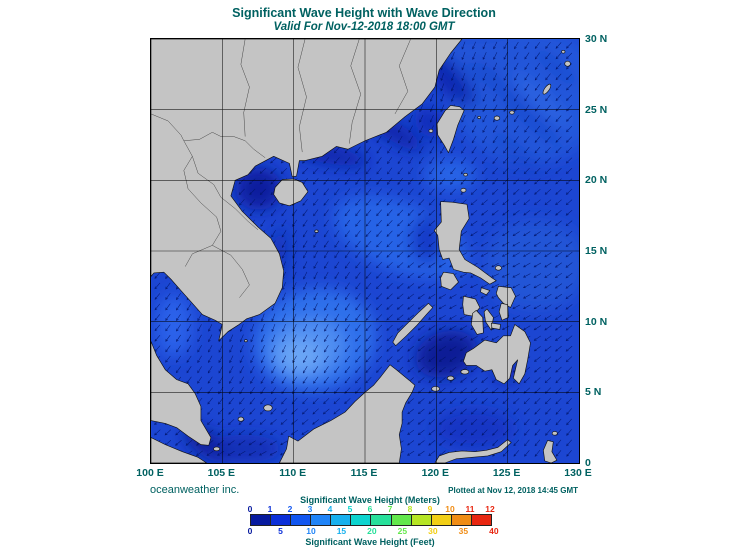  What do you see at coordinates (550, 451) in the screenshot?
I see `island-halmahera` at bounding box center [550, 451].